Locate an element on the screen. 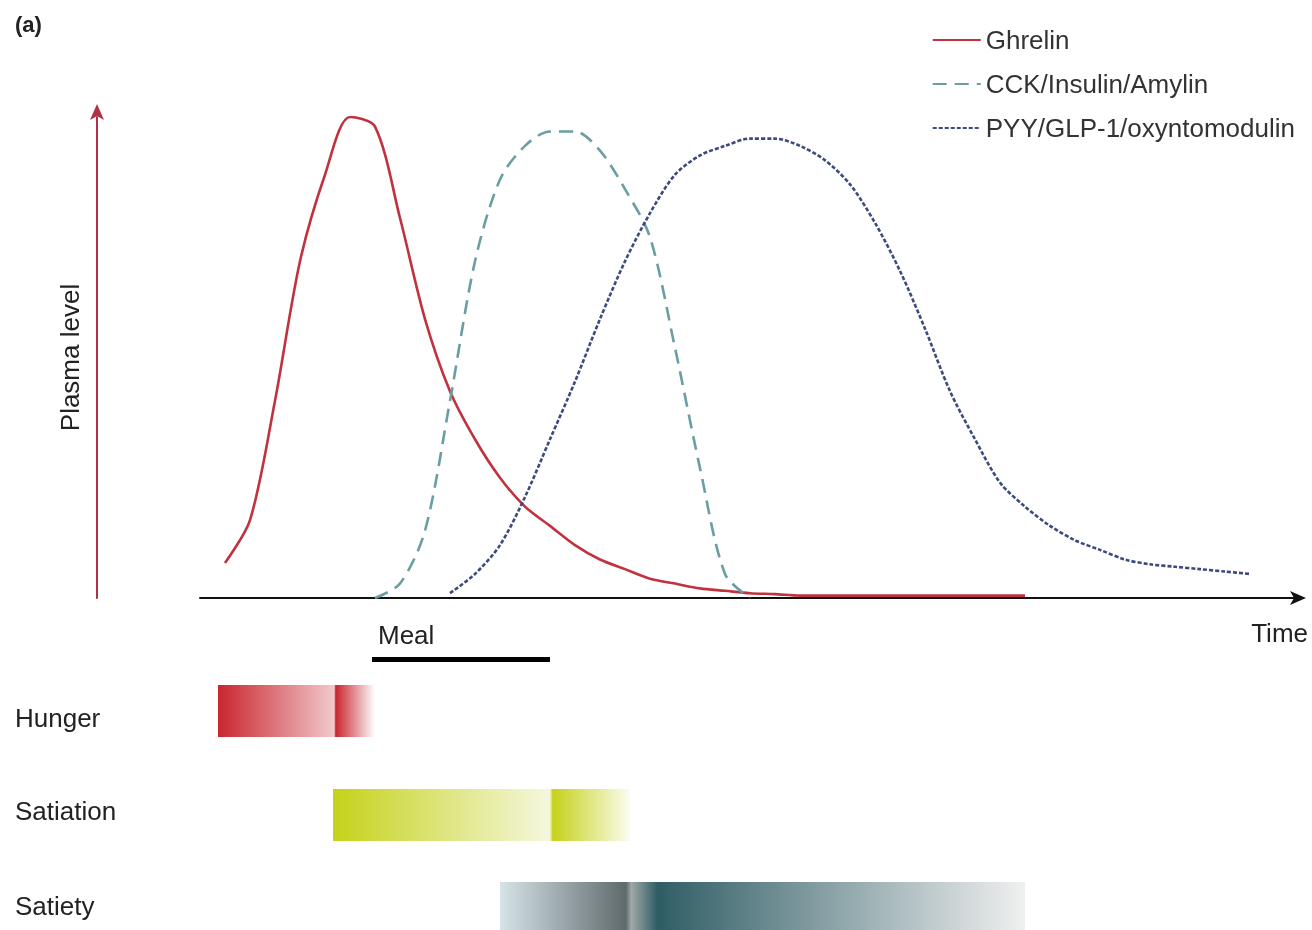  legend-label: Ghrelin is located at coordinates (1027, 40).